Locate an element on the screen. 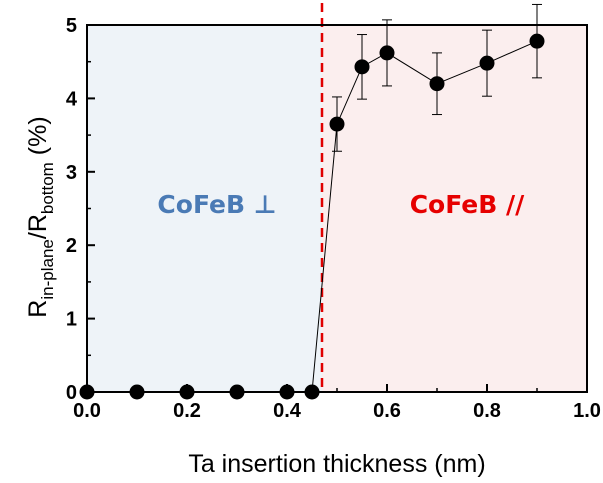 The width and height of the screenshot is (603, 483). y-tick-label: 1 is located at coordinates (71, 320).